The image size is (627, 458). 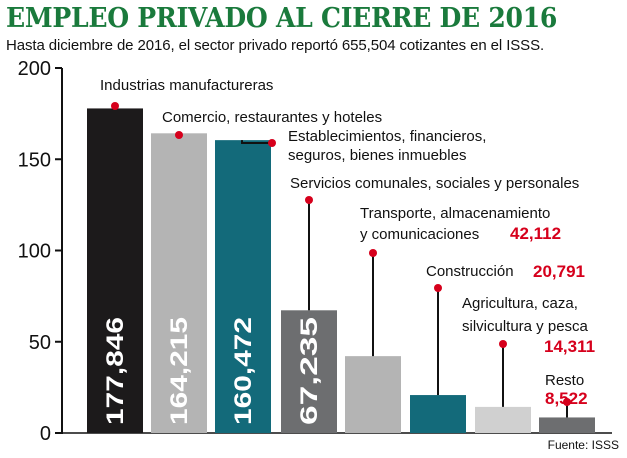 What do you see at coordinates (40, 343) in the screenshot?
I see `y-tick-label: 50` at bounding box center [40, 343].